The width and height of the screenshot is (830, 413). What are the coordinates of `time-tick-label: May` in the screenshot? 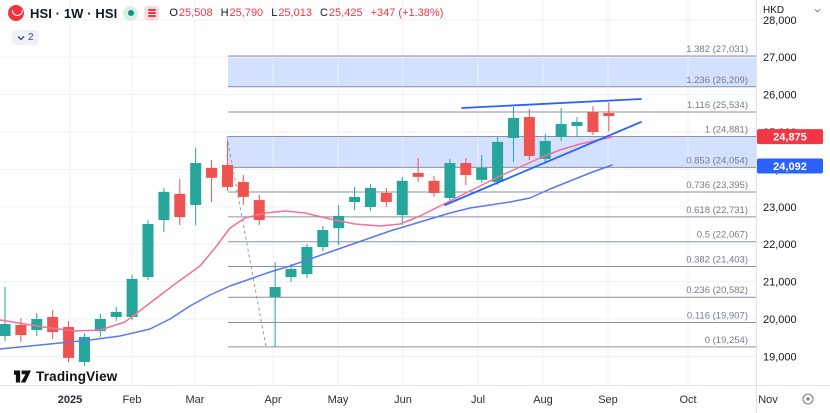 It's located at (338, 400).